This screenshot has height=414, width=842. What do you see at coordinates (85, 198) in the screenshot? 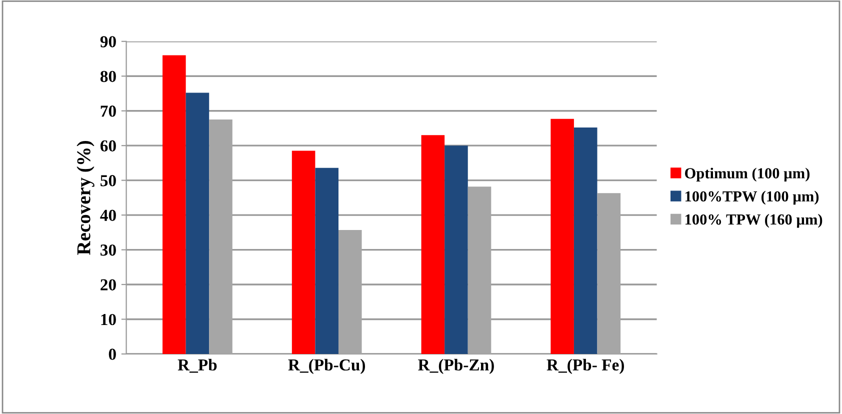
I see `y-axis-title: Recovery (%)` at bounding box center [85, 198].